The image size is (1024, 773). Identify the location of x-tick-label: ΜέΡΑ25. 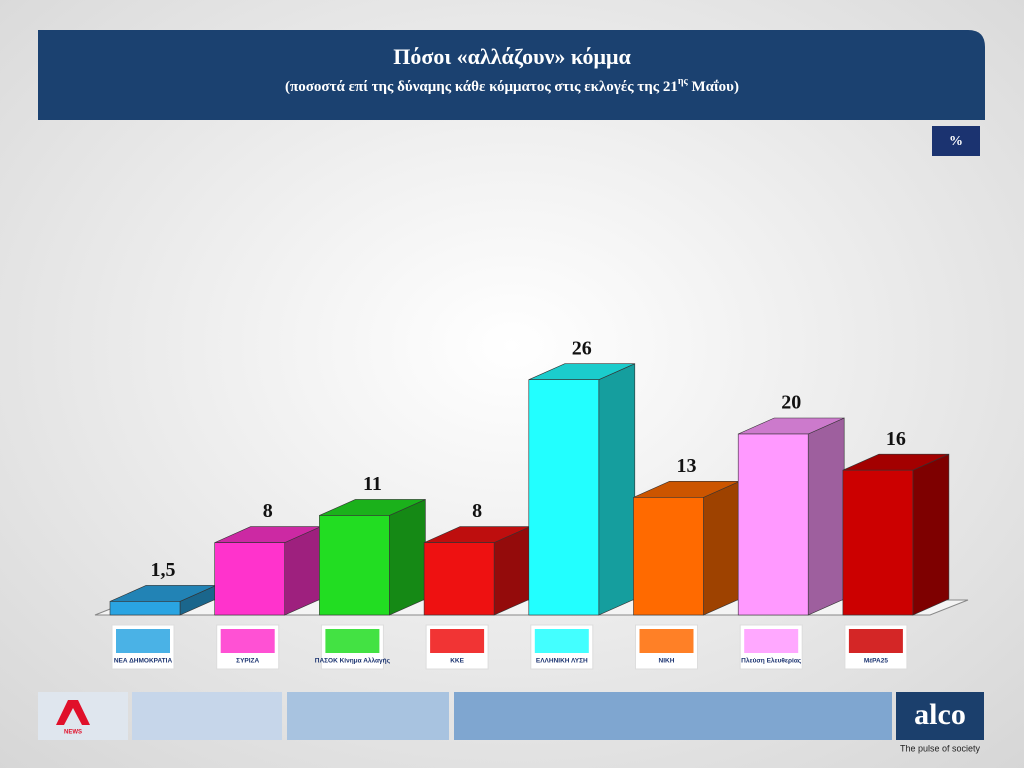
(876, 661).